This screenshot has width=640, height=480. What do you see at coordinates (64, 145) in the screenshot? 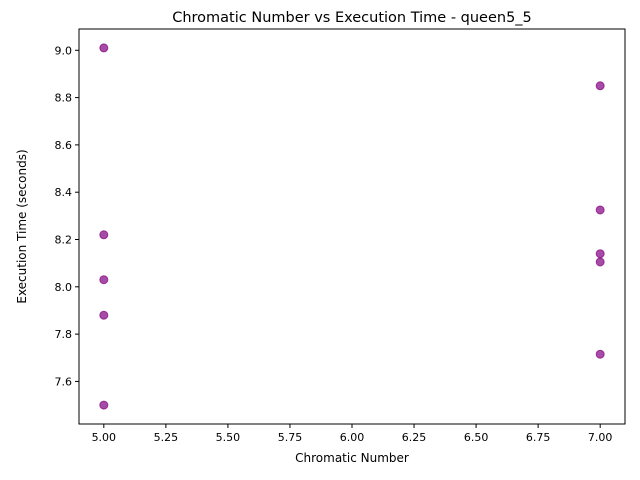
I see `y-tick-label: 8.6` at bounding box center [64, 145].